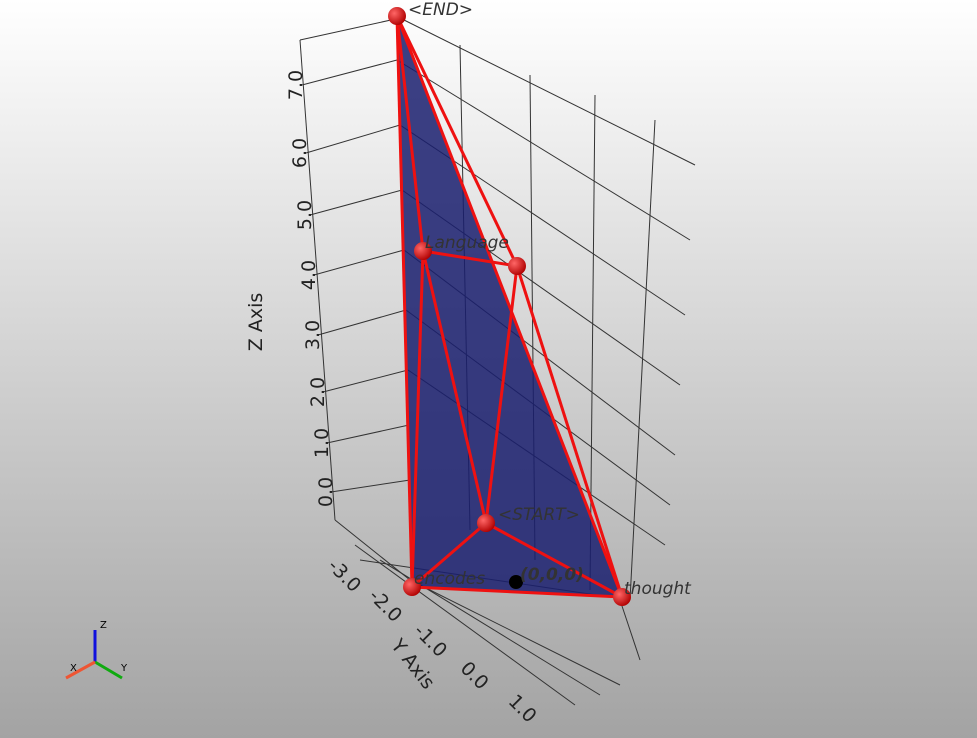 The height and width of the screenshot is (738, 977). I want to click on tick-label: 4.0, so click(309, 275).